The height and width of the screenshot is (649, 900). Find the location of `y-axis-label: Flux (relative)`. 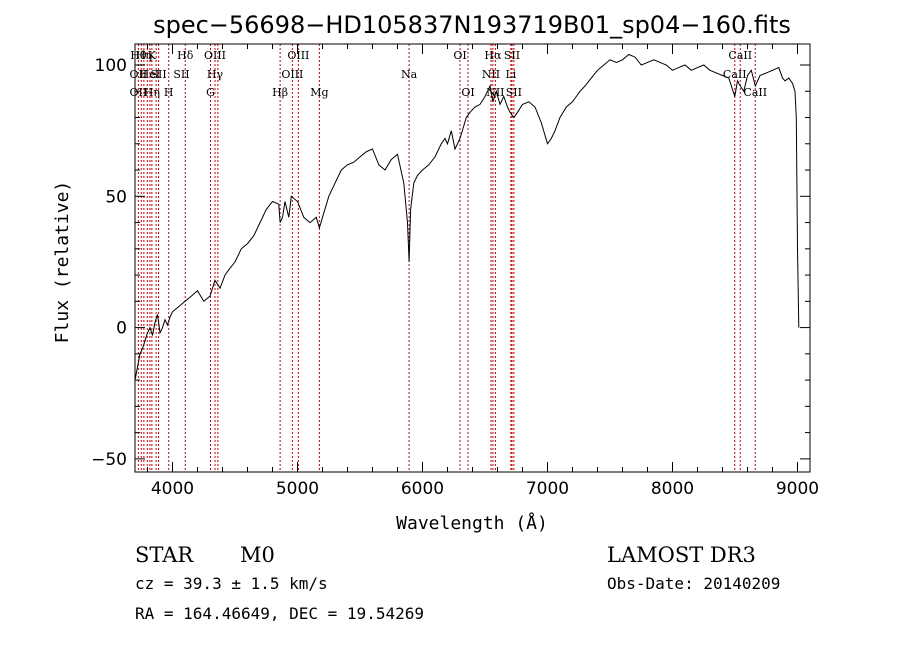

y-axis-label: Flux (relative) is located at coordinates (62, 262).